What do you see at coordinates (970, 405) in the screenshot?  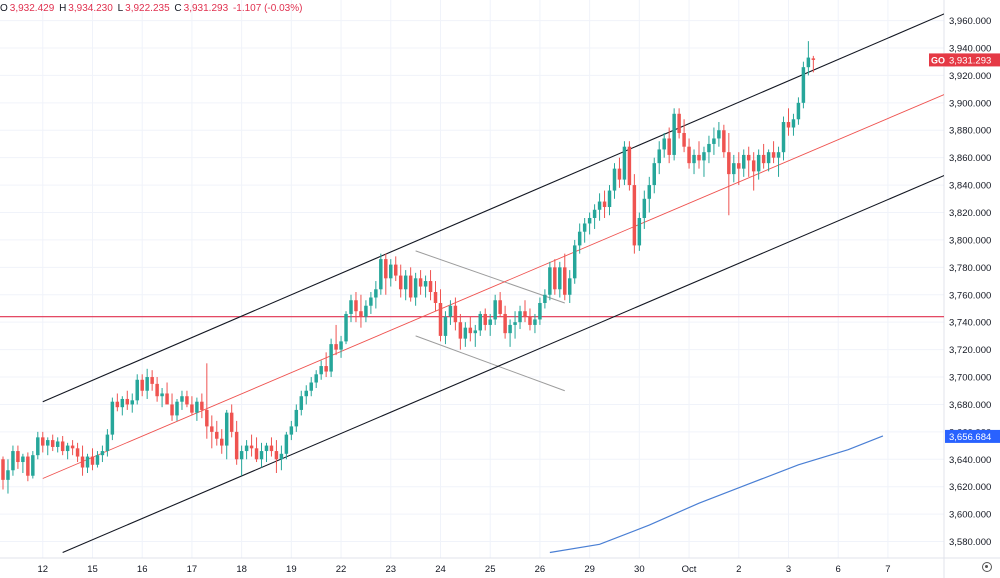 I see `y-tick-label: 3,680.000` at bounding box center [970, 405].